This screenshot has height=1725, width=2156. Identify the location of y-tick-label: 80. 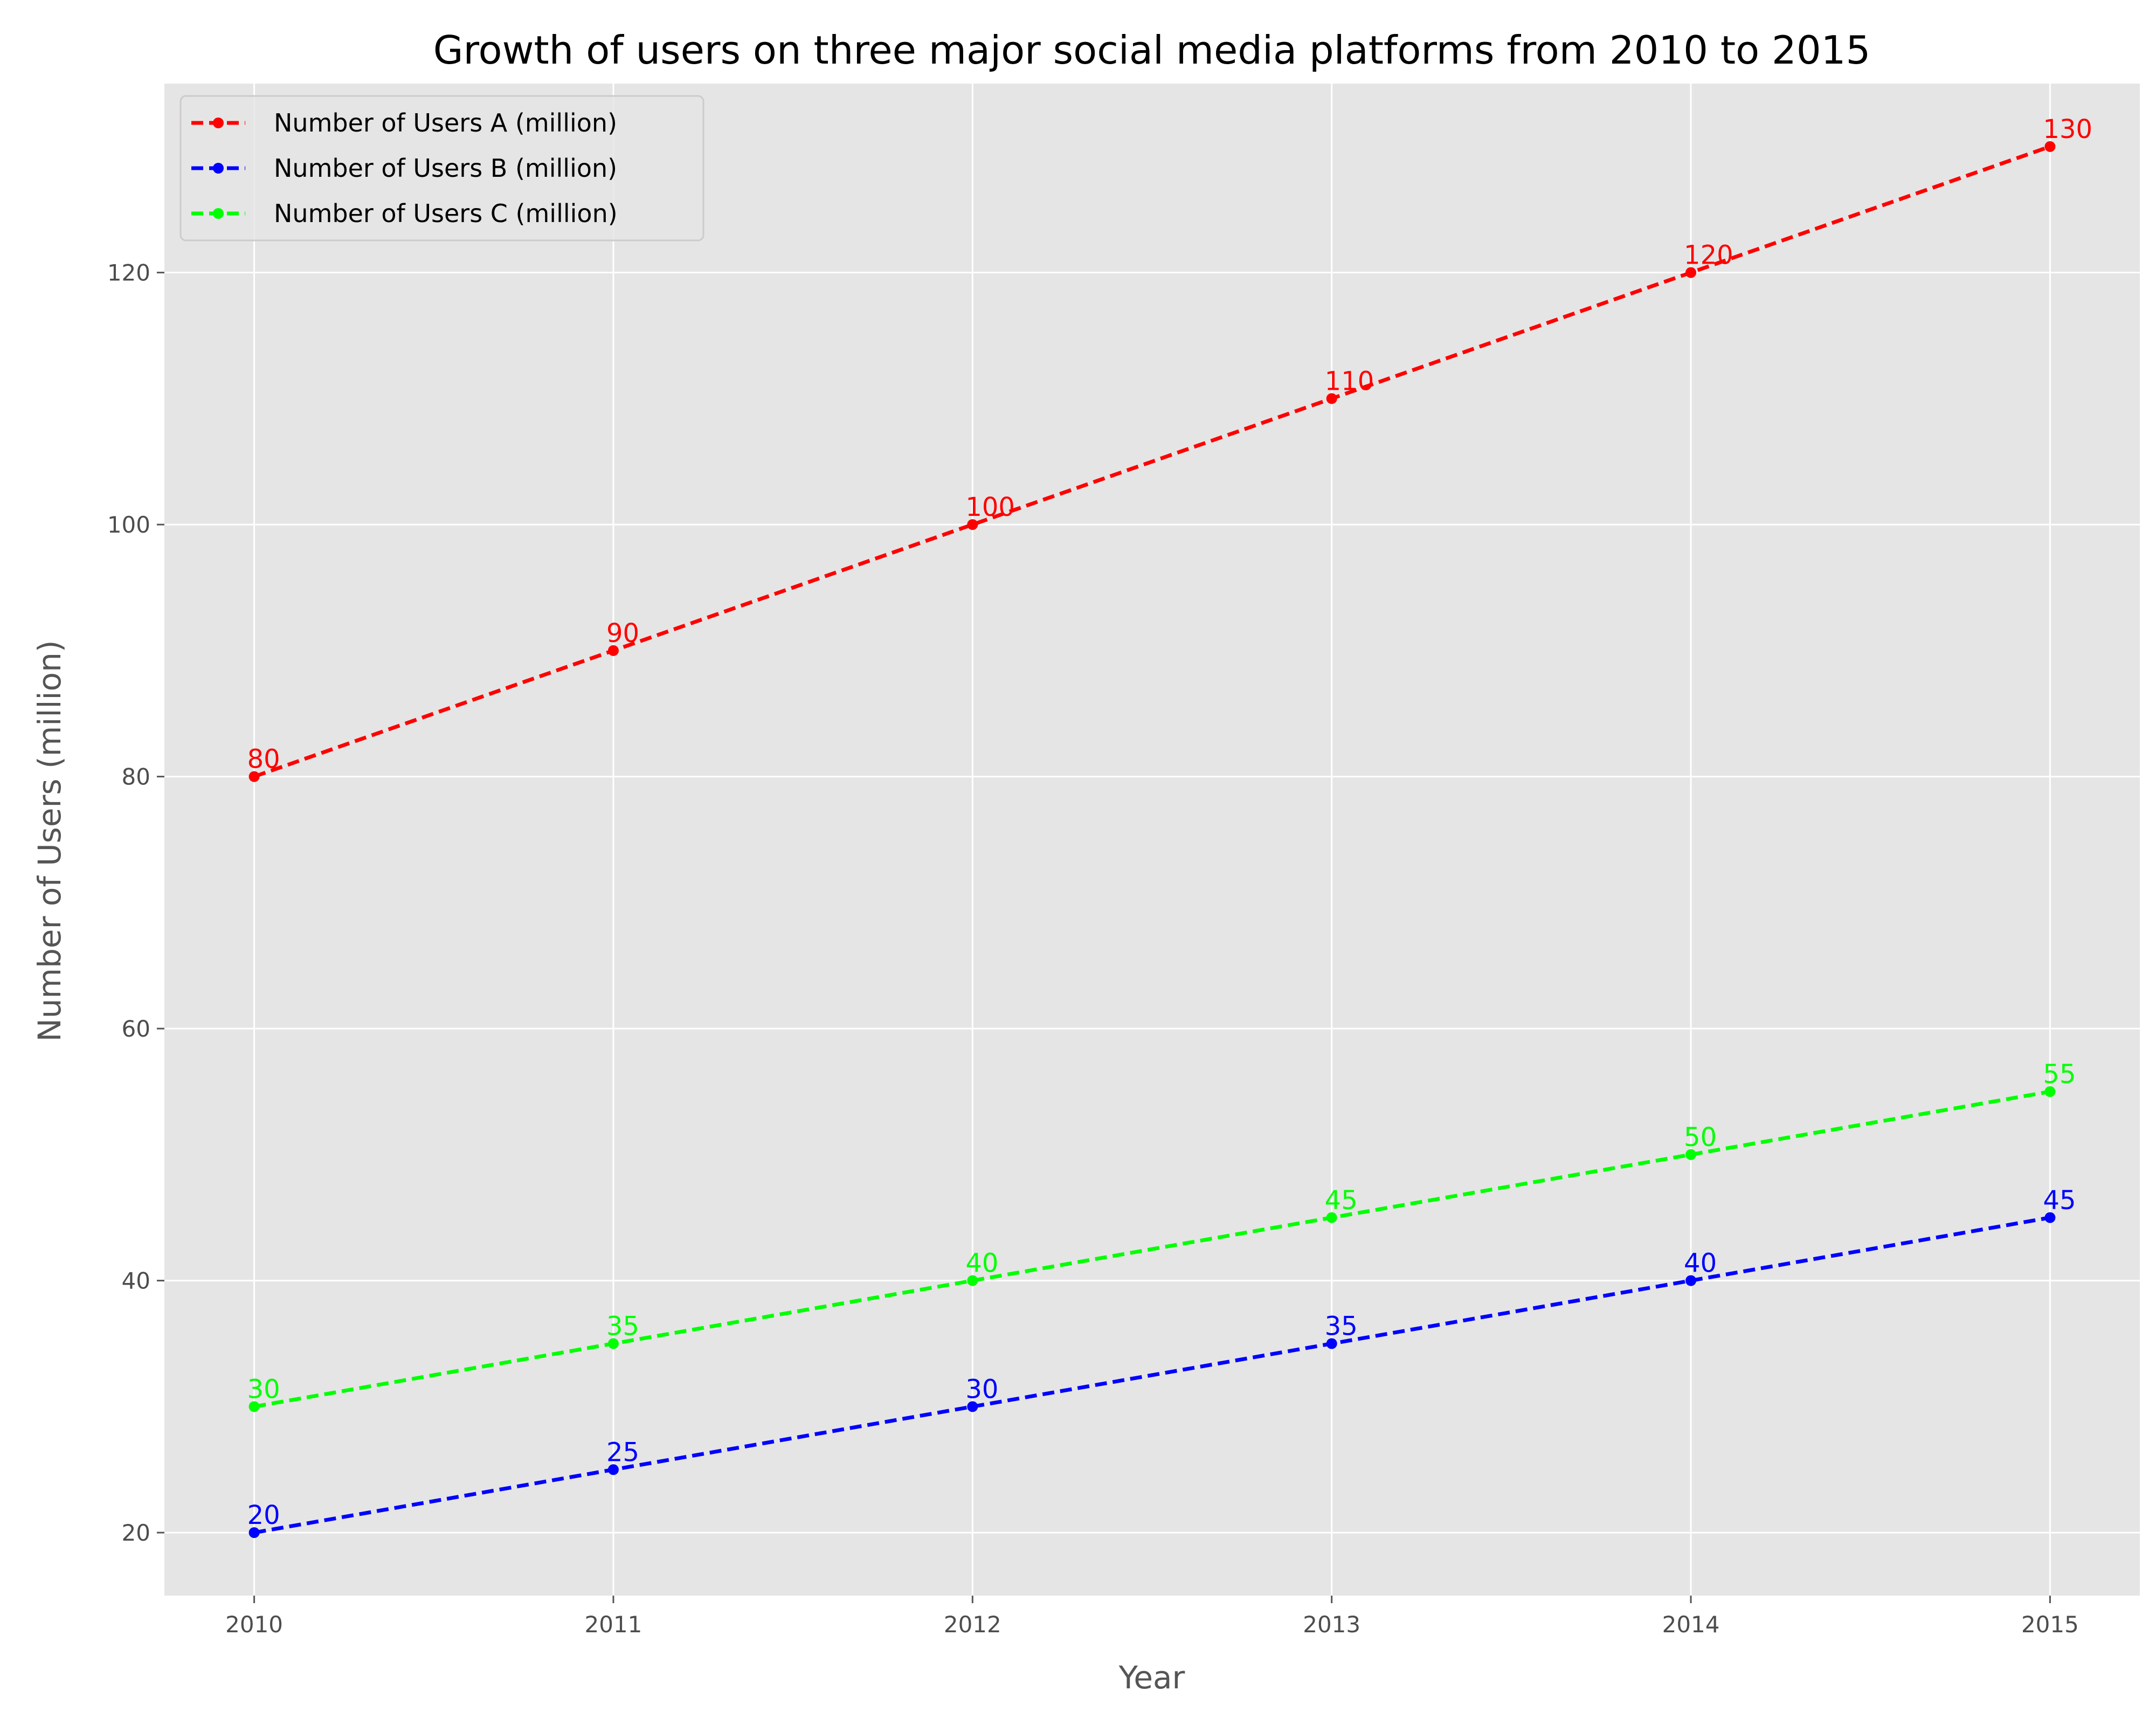
(136, 777).